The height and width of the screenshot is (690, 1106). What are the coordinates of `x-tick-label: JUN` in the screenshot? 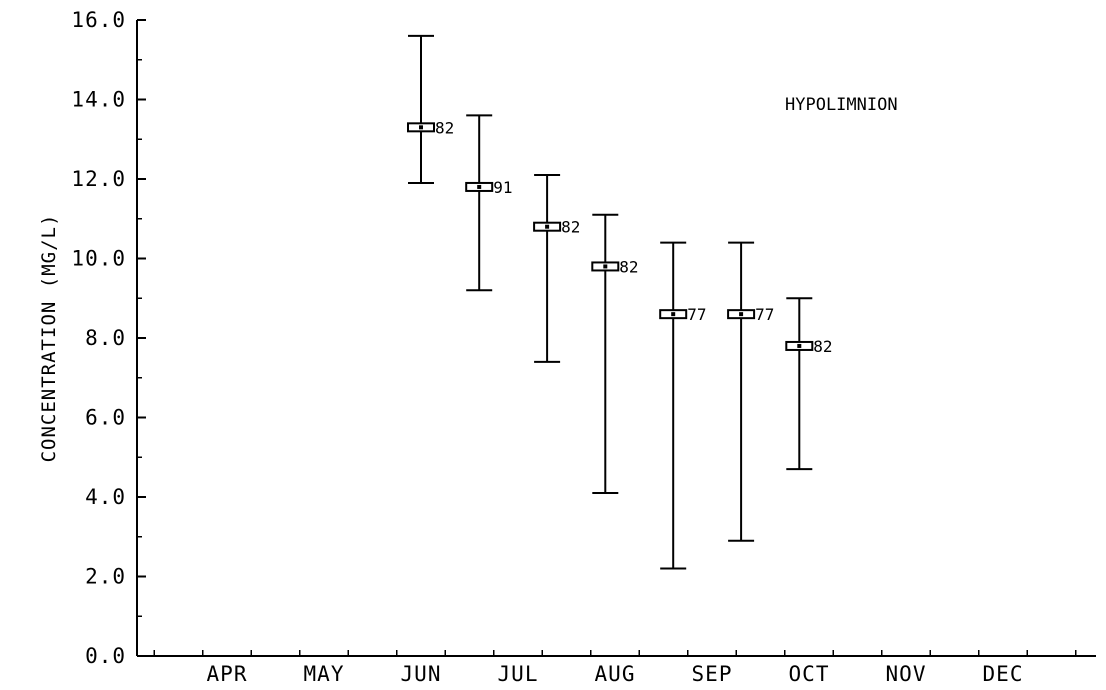 It's located at (421, 674).